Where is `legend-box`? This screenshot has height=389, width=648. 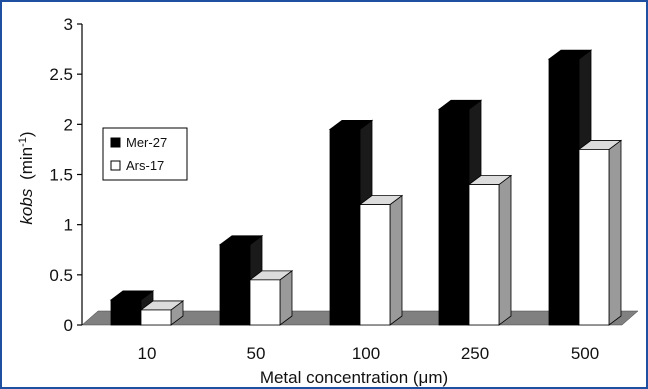
legend-box is located at coordinates (145, 154).